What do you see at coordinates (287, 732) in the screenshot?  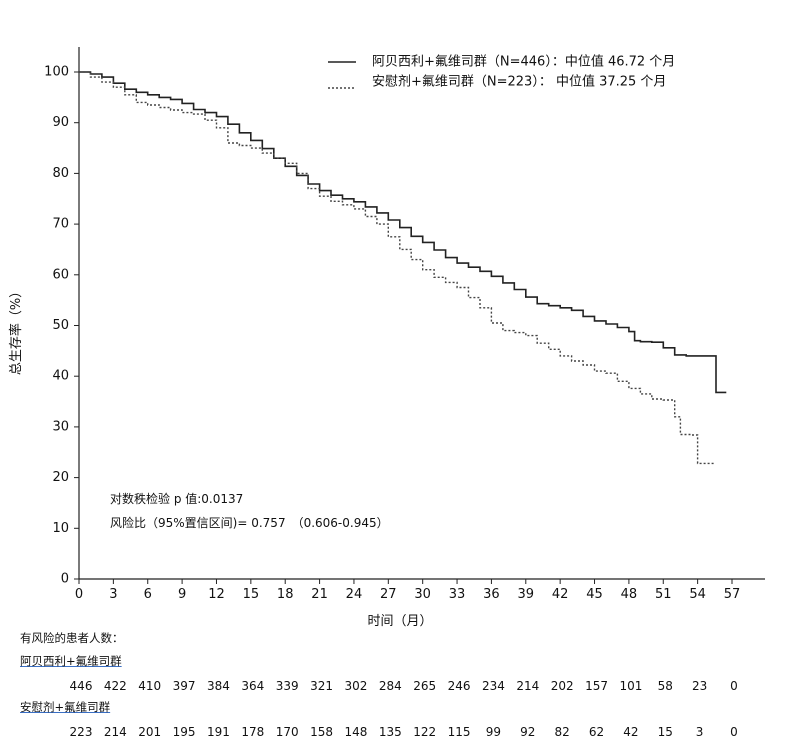 I see `risk-count: 170` at bounding box center [287, 732].